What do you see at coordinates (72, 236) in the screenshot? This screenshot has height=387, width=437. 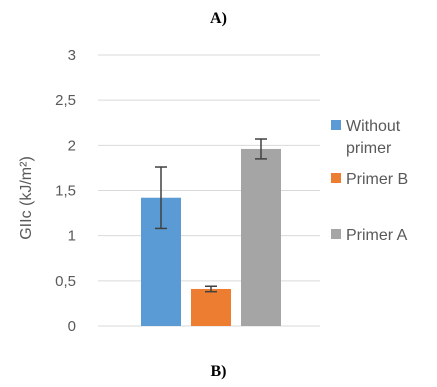 I see `y-tick-label: 1` at bounding box center [72, 236].